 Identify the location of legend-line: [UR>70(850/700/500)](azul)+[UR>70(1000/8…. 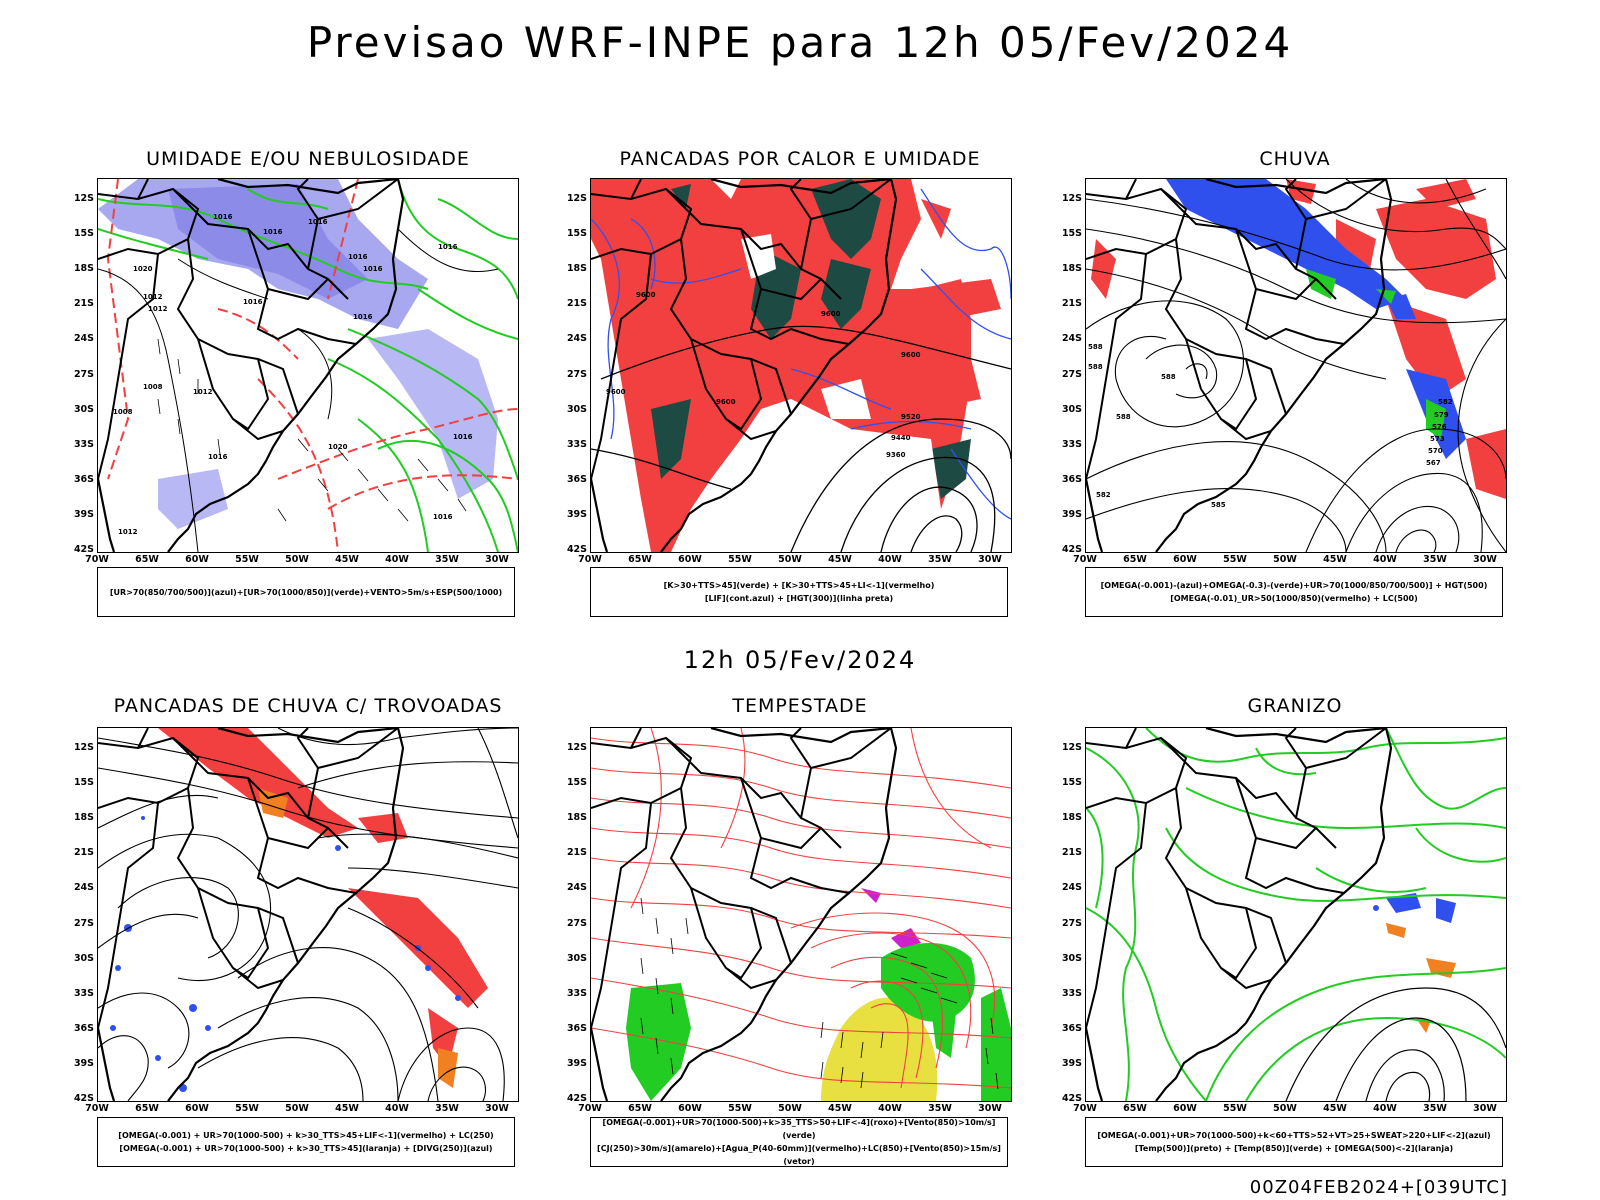
(306, 592).